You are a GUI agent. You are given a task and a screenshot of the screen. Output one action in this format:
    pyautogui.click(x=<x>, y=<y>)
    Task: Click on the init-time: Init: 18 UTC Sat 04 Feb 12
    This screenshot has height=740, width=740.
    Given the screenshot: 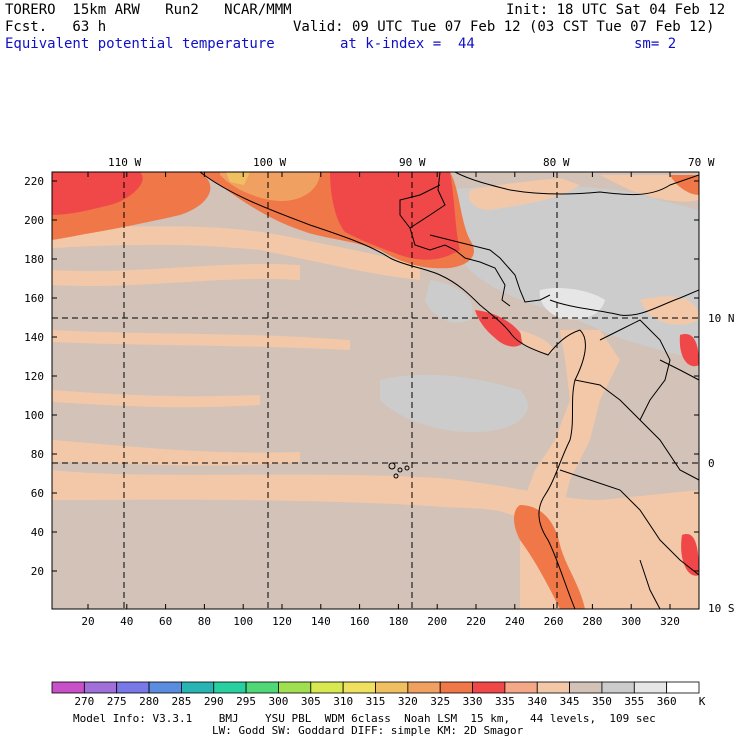 What is the action you would take?
    pyautogui.click(x=616, y=10)
    